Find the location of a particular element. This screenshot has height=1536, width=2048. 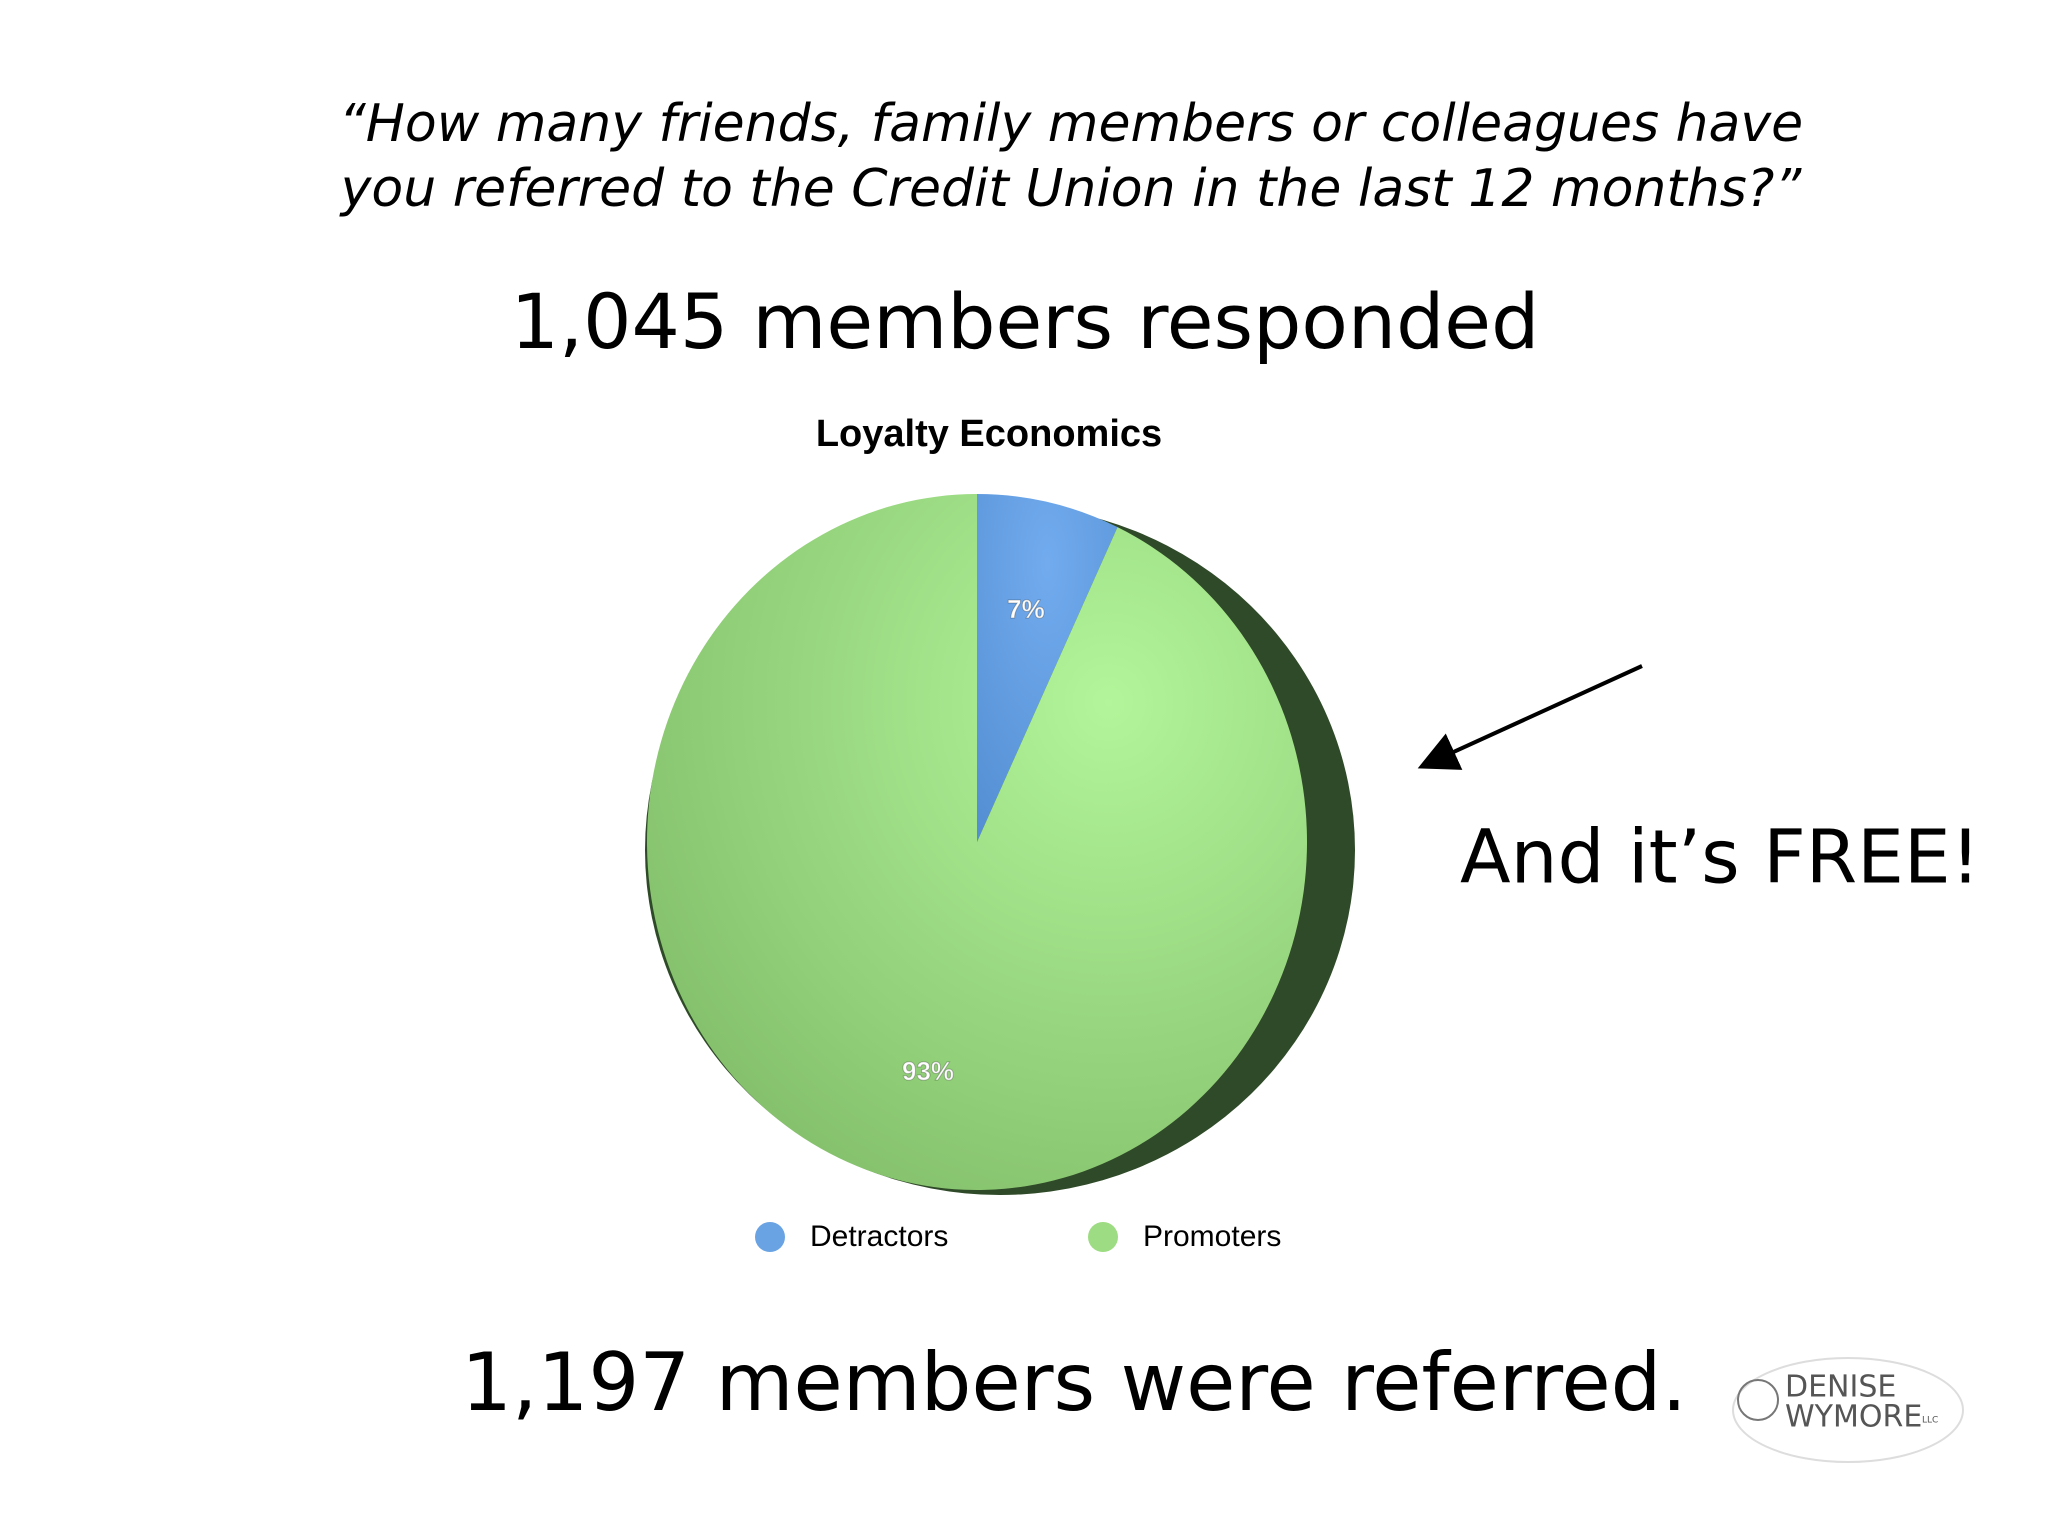

logo-text: WYMORE is located at coordinates (1853, 1417).